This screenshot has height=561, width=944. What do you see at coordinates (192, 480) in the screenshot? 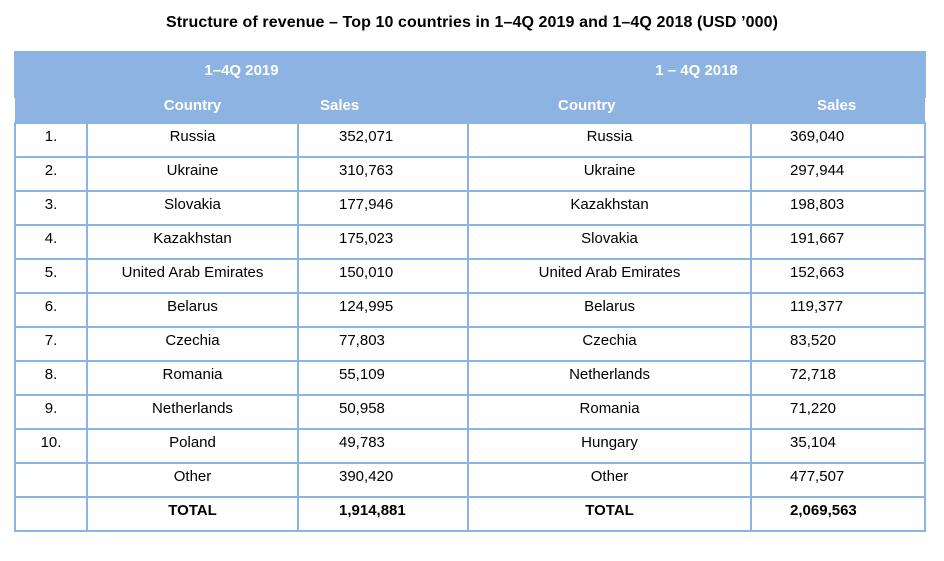
I see `country-2019-cell: Other` at bounding box center [192, 480].